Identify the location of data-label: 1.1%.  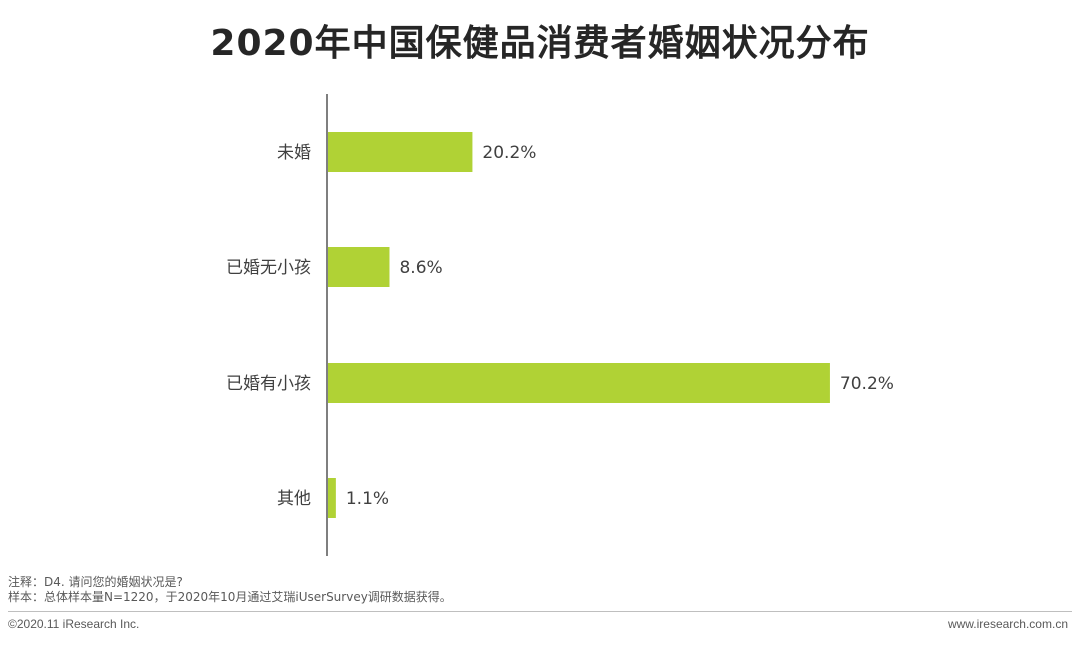
(367, 499).